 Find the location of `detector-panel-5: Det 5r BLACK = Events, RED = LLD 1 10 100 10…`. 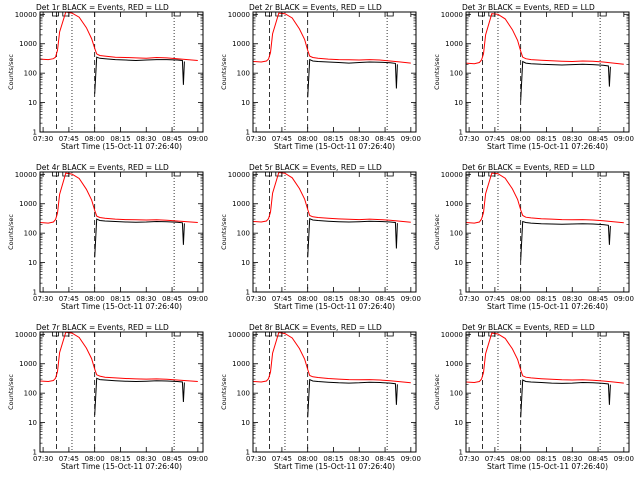

detector-panel-5: Det 5r BLACK = Events, RED = LLD 1 10 100 10… is located at coordinates (320, 237).